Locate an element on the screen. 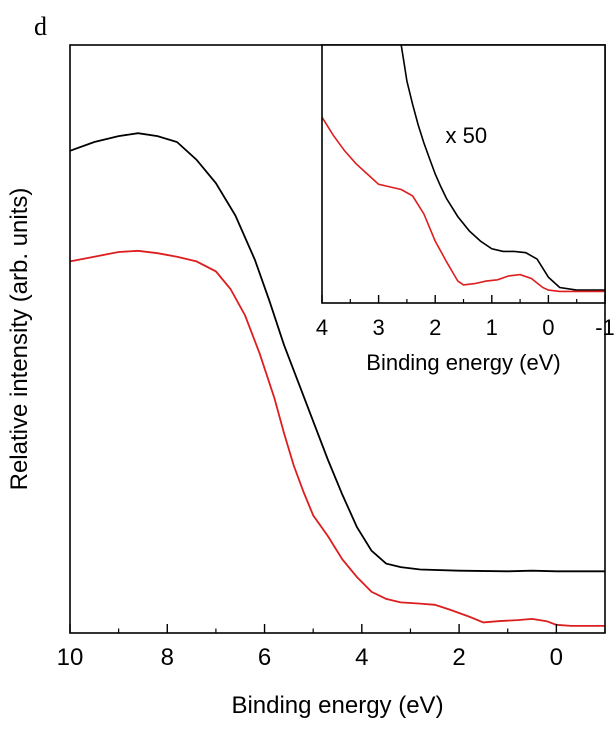  inset-x-tick-label: -1 is located at coordinates (605, 327).